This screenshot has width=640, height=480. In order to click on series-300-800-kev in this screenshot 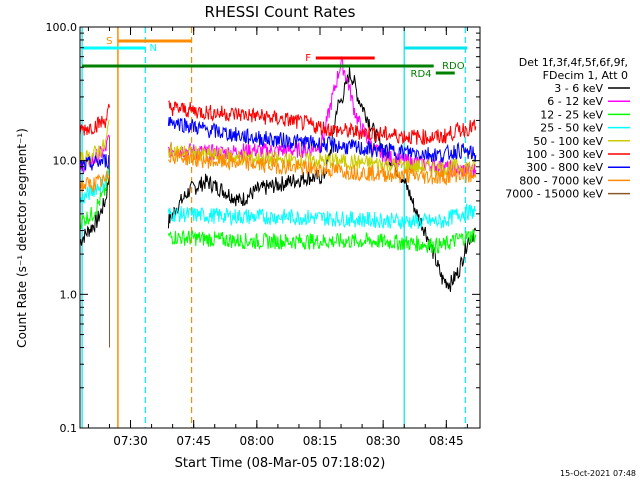, I will do `click(278, 143)`.